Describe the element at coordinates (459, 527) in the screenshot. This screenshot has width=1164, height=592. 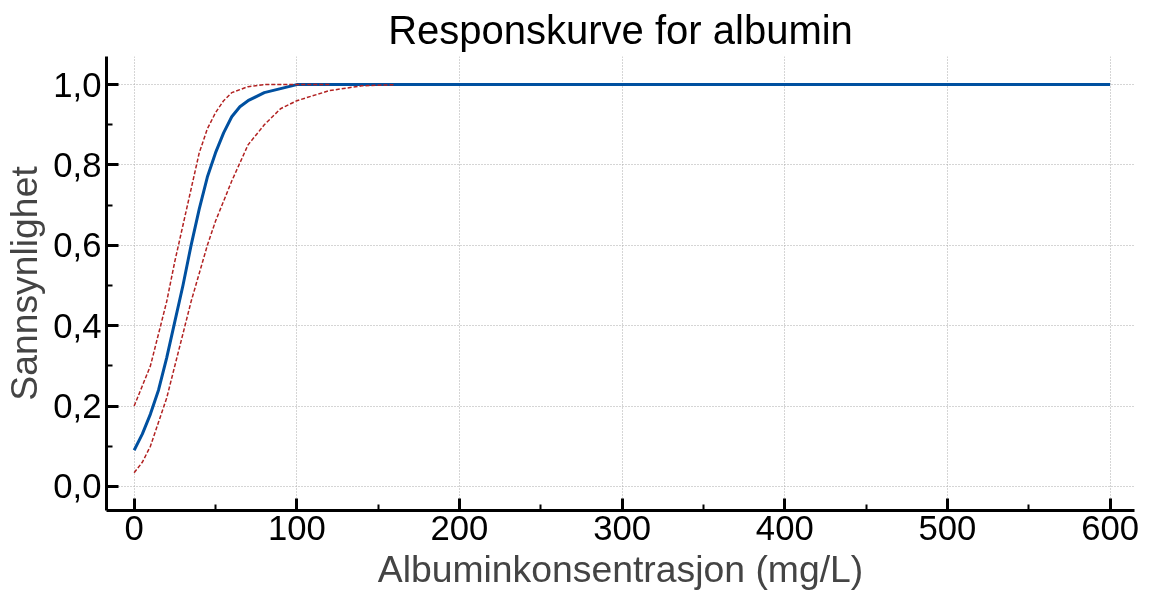
I see `x-tick-label: 200` at that location.